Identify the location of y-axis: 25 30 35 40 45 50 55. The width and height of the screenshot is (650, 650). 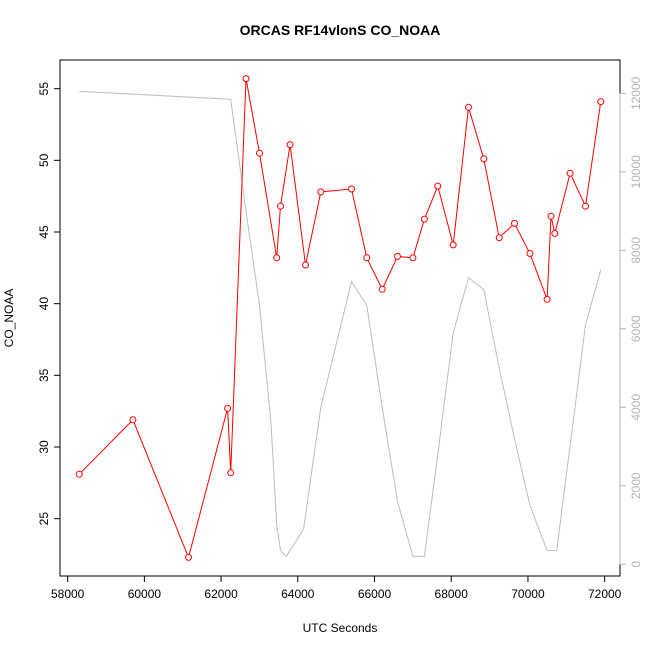
(49, 304).